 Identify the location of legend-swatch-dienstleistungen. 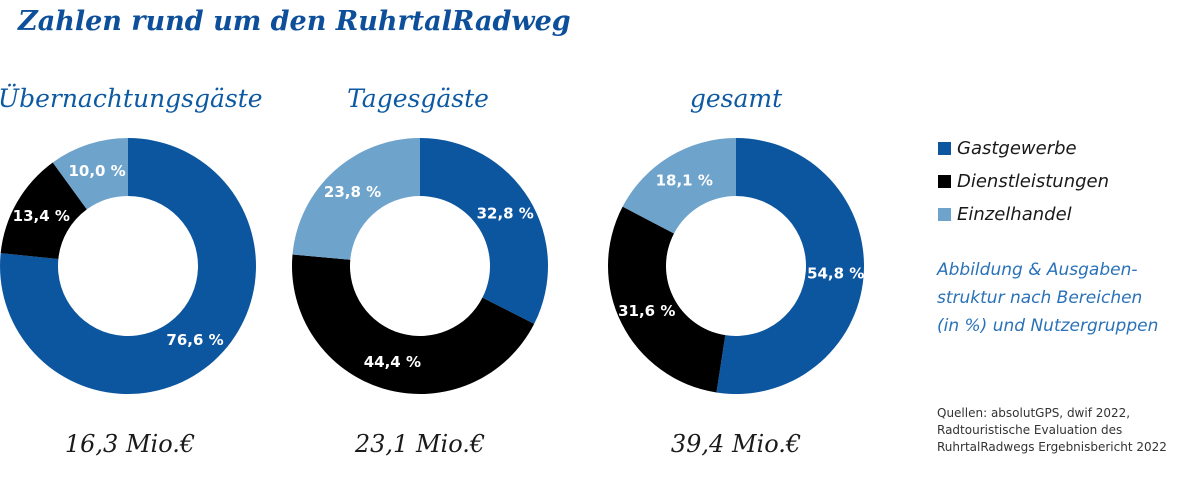
(944, 181).